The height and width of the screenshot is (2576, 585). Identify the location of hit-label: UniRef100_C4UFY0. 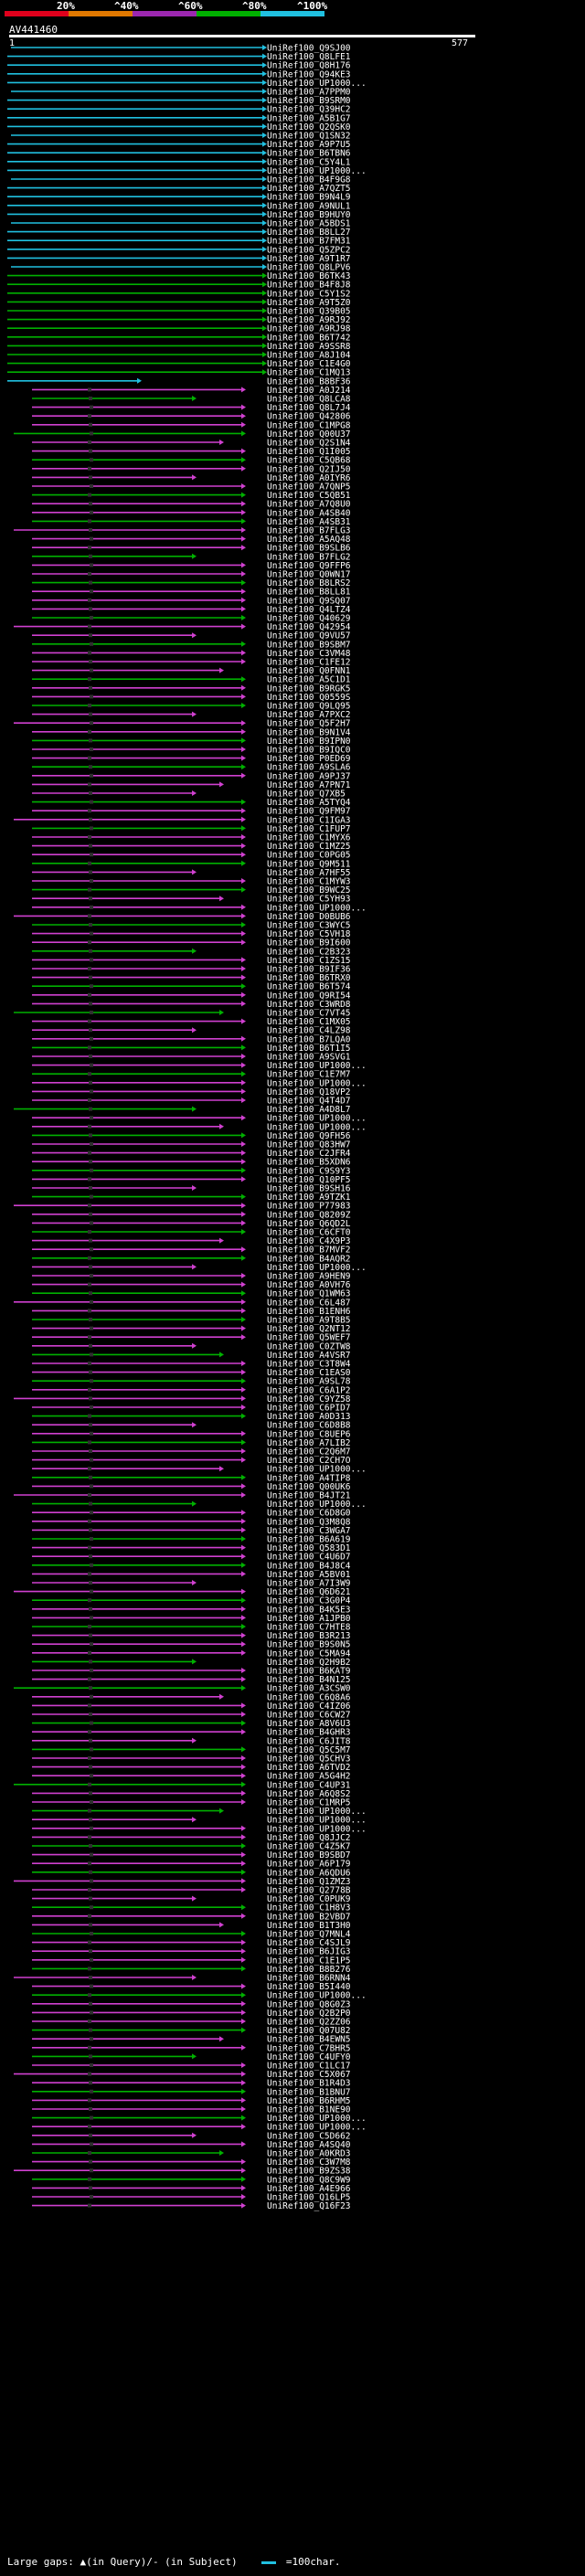
(309, 2057).